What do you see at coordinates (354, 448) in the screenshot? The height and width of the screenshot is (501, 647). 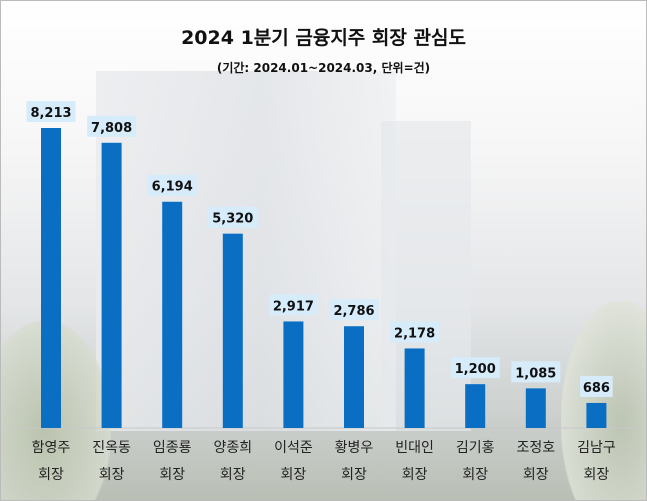 I see `x-tick-label: 황병우` at bounding box center [354, 448].